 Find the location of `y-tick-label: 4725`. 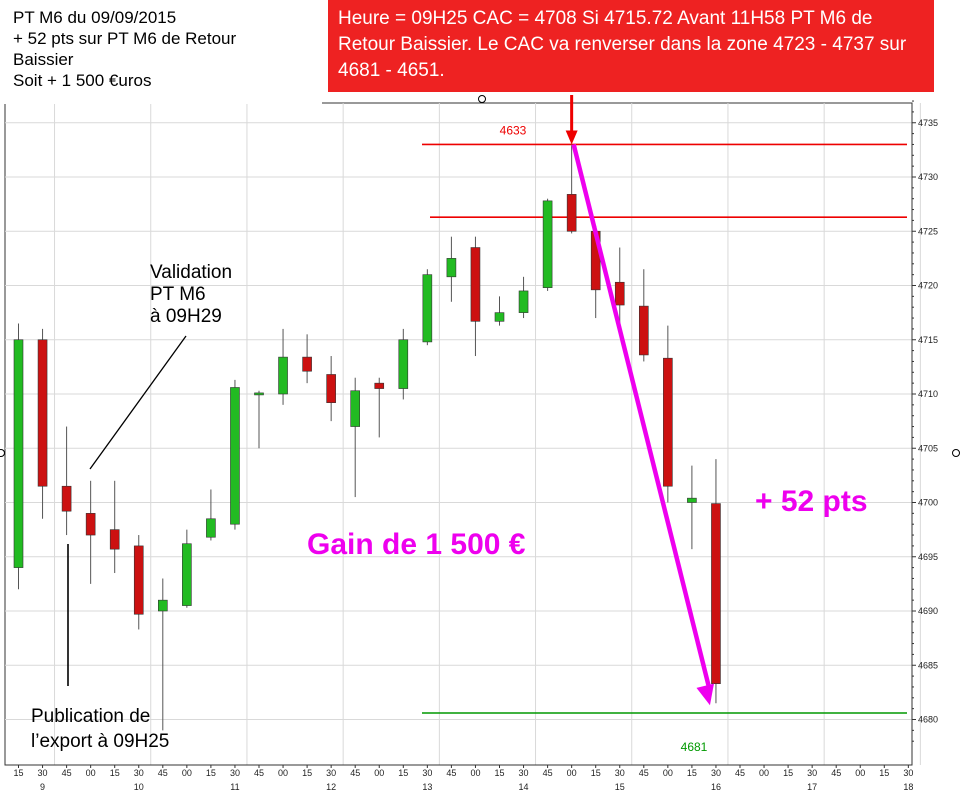

y-tick-label: 4725 is located at coordinates (928, 231).